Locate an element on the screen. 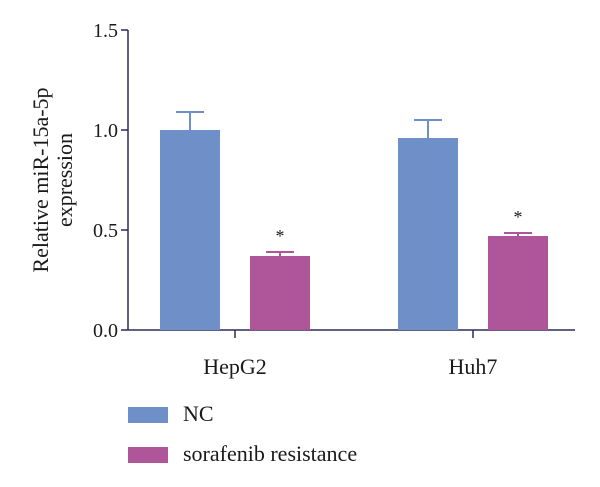 The image size is (600, 487). y-tick-label: 1.5 is located at coordinates (105, 31).